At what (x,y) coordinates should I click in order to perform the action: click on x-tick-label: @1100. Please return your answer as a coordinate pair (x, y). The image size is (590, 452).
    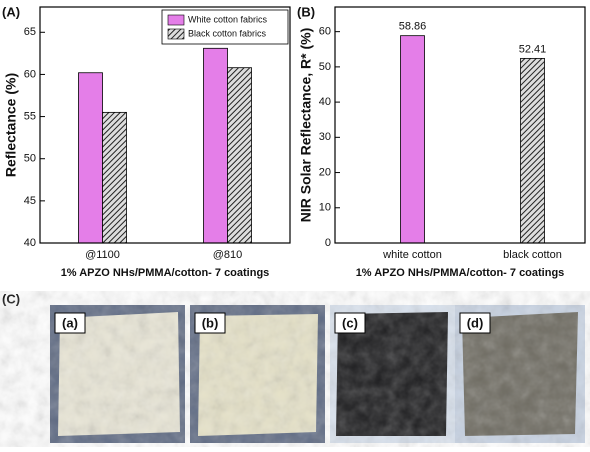
    Looking at the image, I should click on (102, 255).